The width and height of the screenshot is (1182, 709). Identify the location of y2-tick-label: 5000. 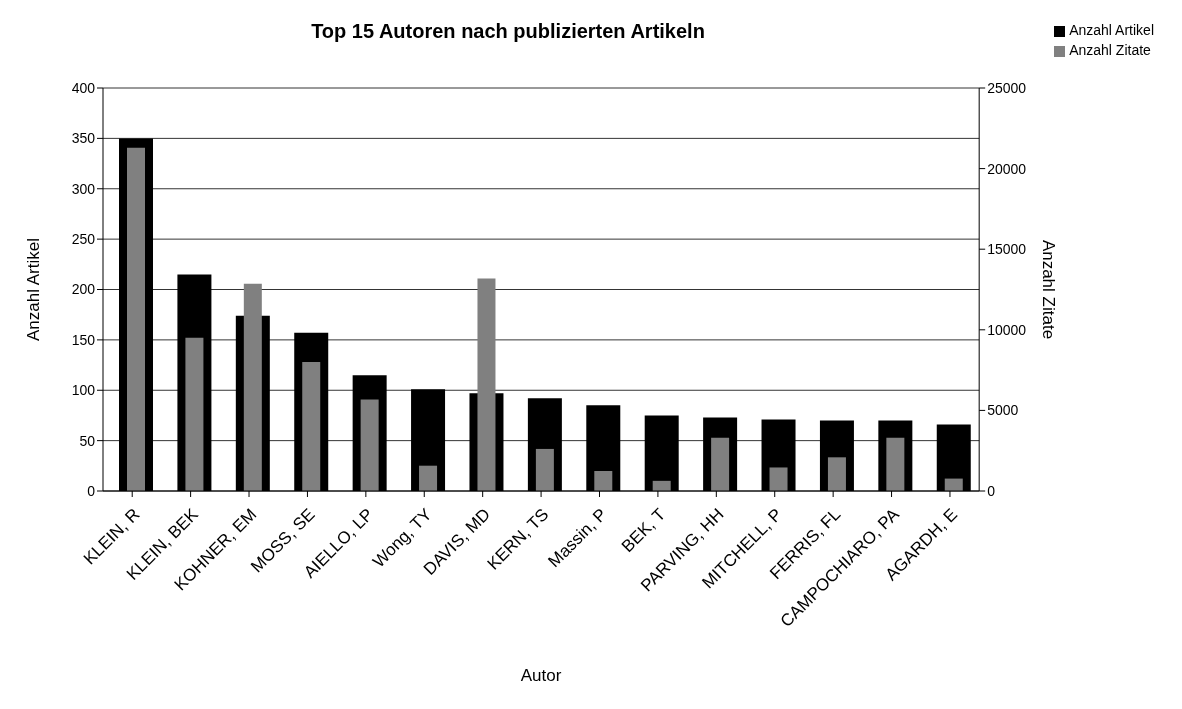
(1003, 410).